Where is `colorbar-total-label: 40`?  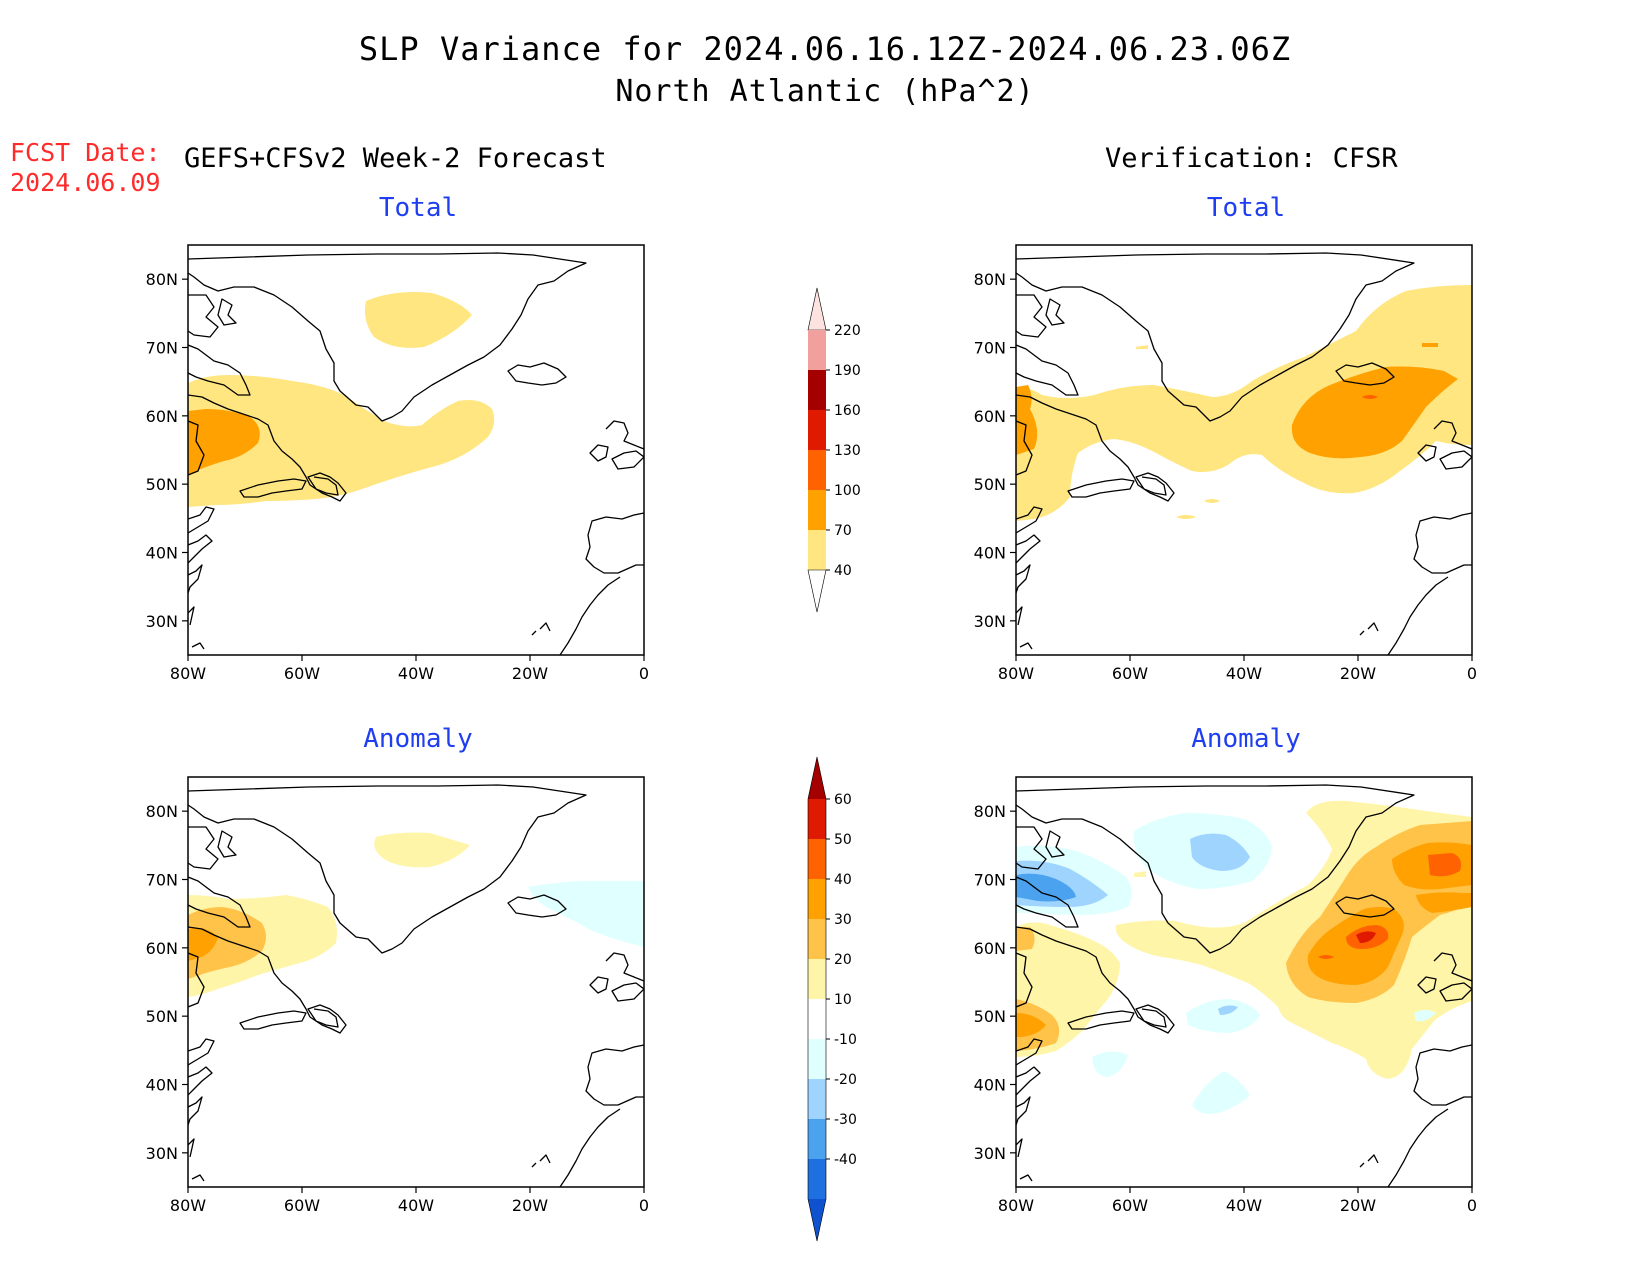 colorbar-total-label: 40 is located at coordinates (843, 571).